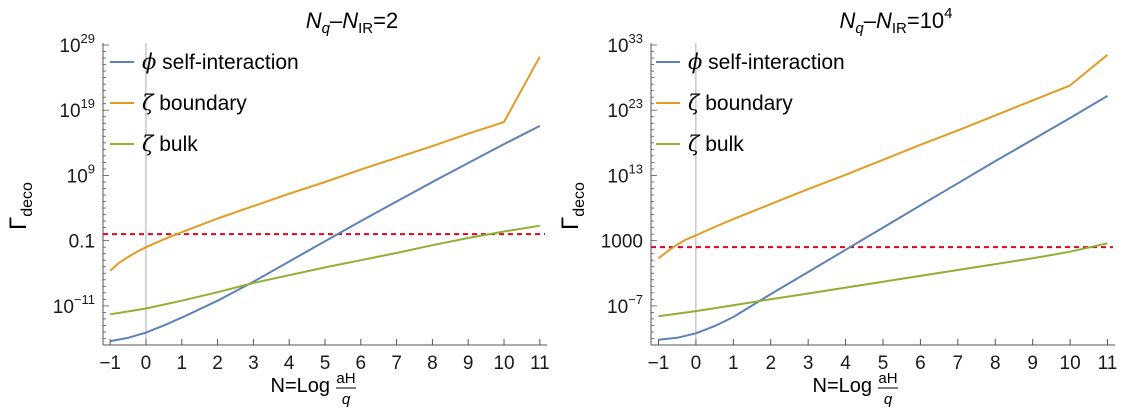  I want to click on y-tick-label: 10³³, so click(625, 44).